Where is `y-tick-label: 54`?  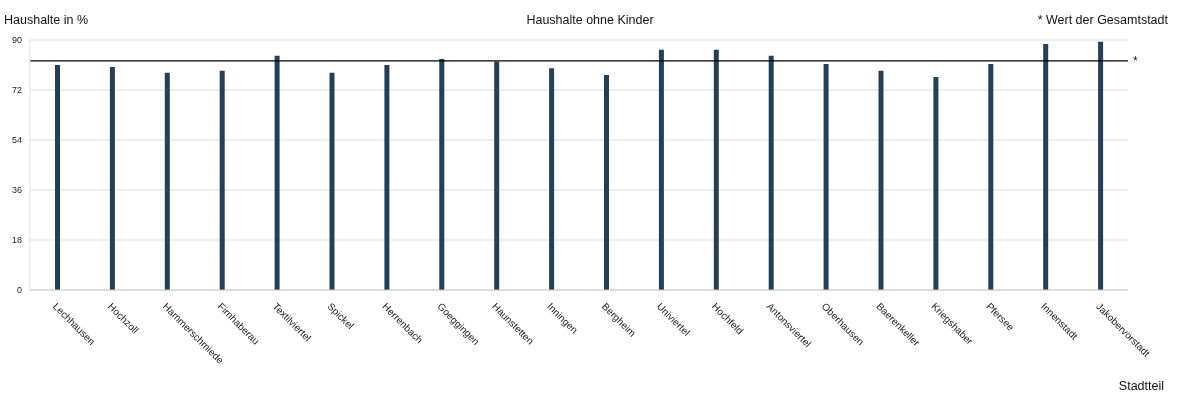
y-tick-label: 54 is located at coordinates (16, 140).